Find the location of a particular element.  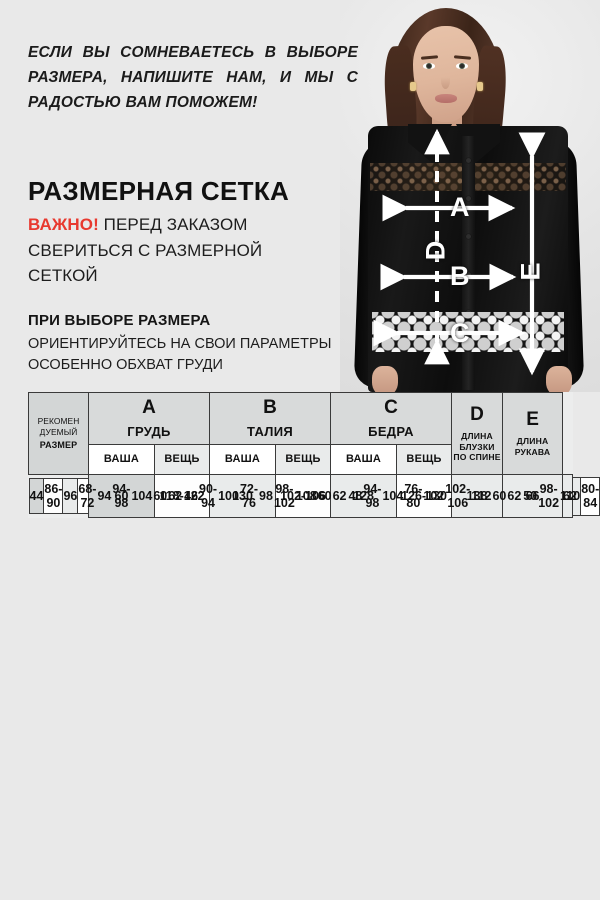

header-group-chest: A ГРУДЬ is located at coordinates (149, 418).